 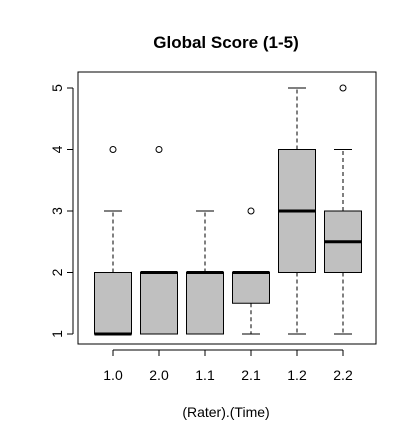 I want to click on y-axis: 1 2 3 4 5, so click(x=61, y=211).